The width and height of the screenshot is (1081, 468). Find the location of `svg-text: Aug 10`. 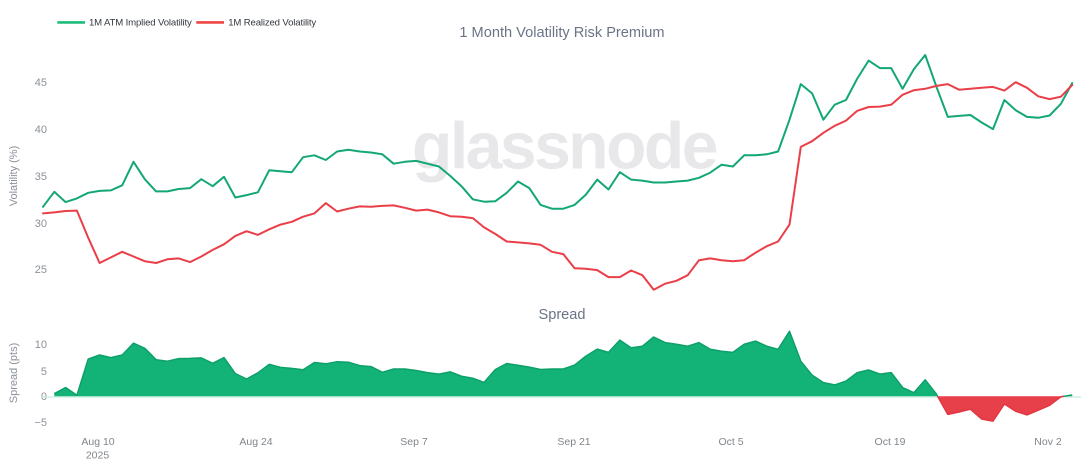

svg-text: Aug 10 is located at coordinates (97, 442).